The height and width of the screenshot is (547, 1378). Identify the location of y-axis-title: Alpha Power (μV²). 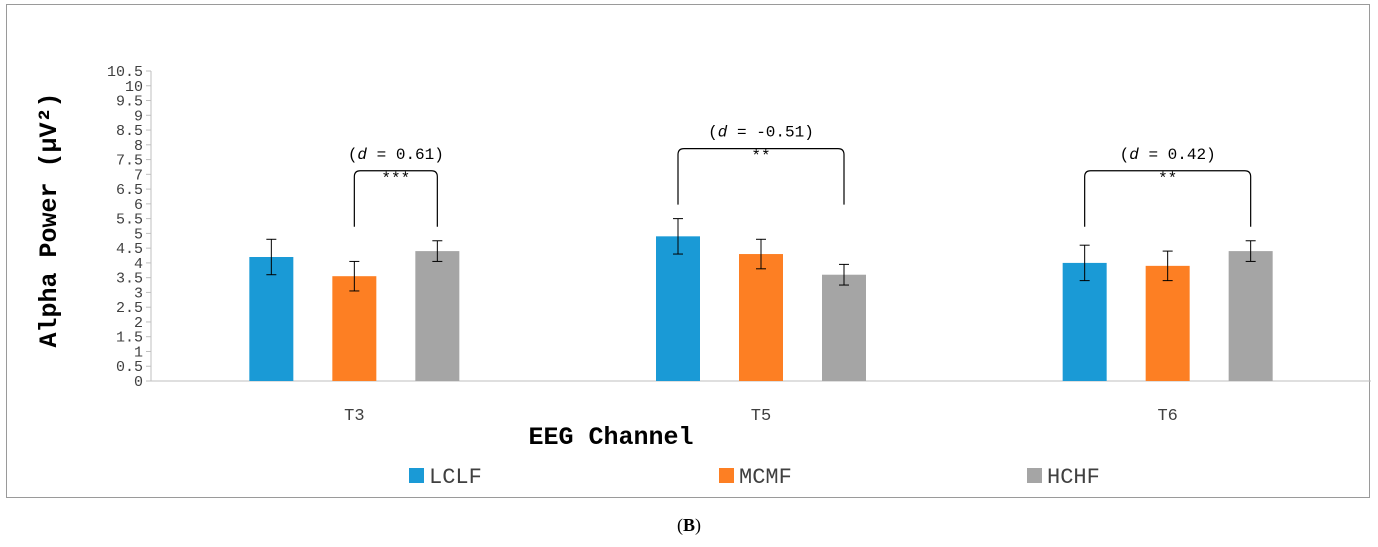
(49, 219).